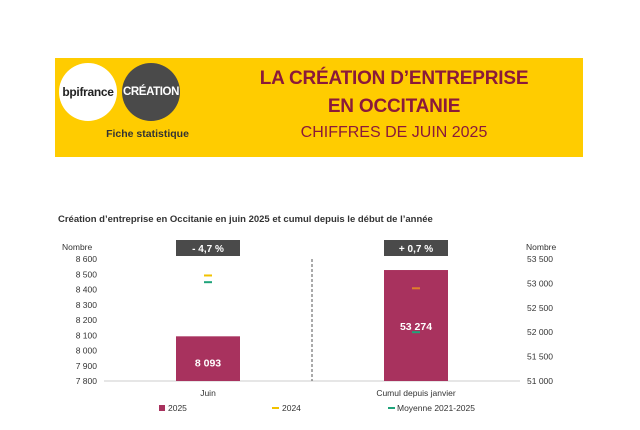 This screenshot has height=430, width=640. Describe the element at coordinates (436, 408) in the screenshot. I see `legend-label-average: Moyenne 2021-2025` at that location.